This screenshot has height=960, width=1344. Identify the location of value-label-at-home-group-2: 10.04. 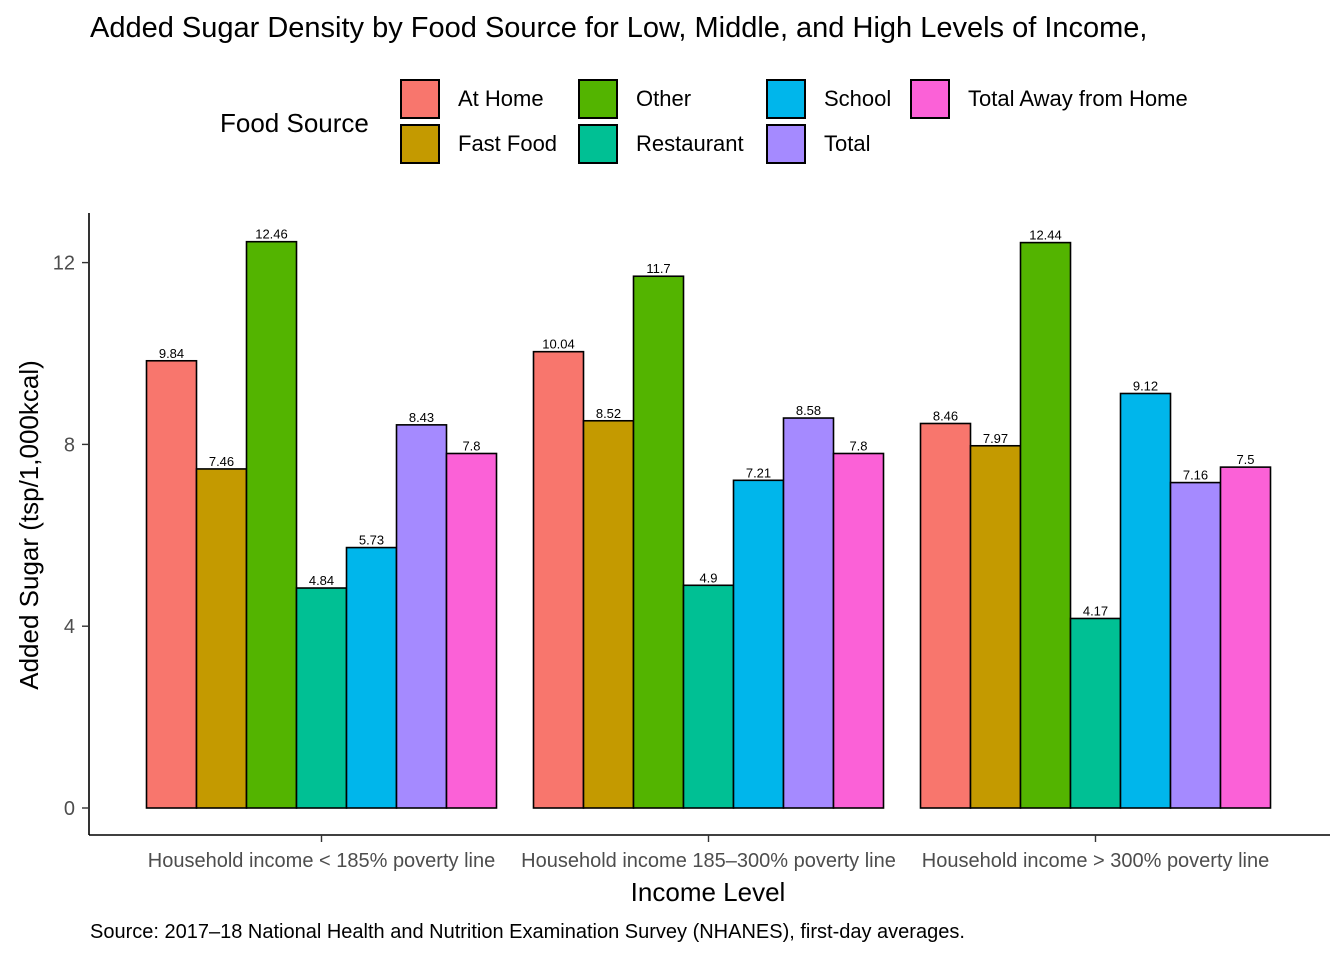
(558, 344).